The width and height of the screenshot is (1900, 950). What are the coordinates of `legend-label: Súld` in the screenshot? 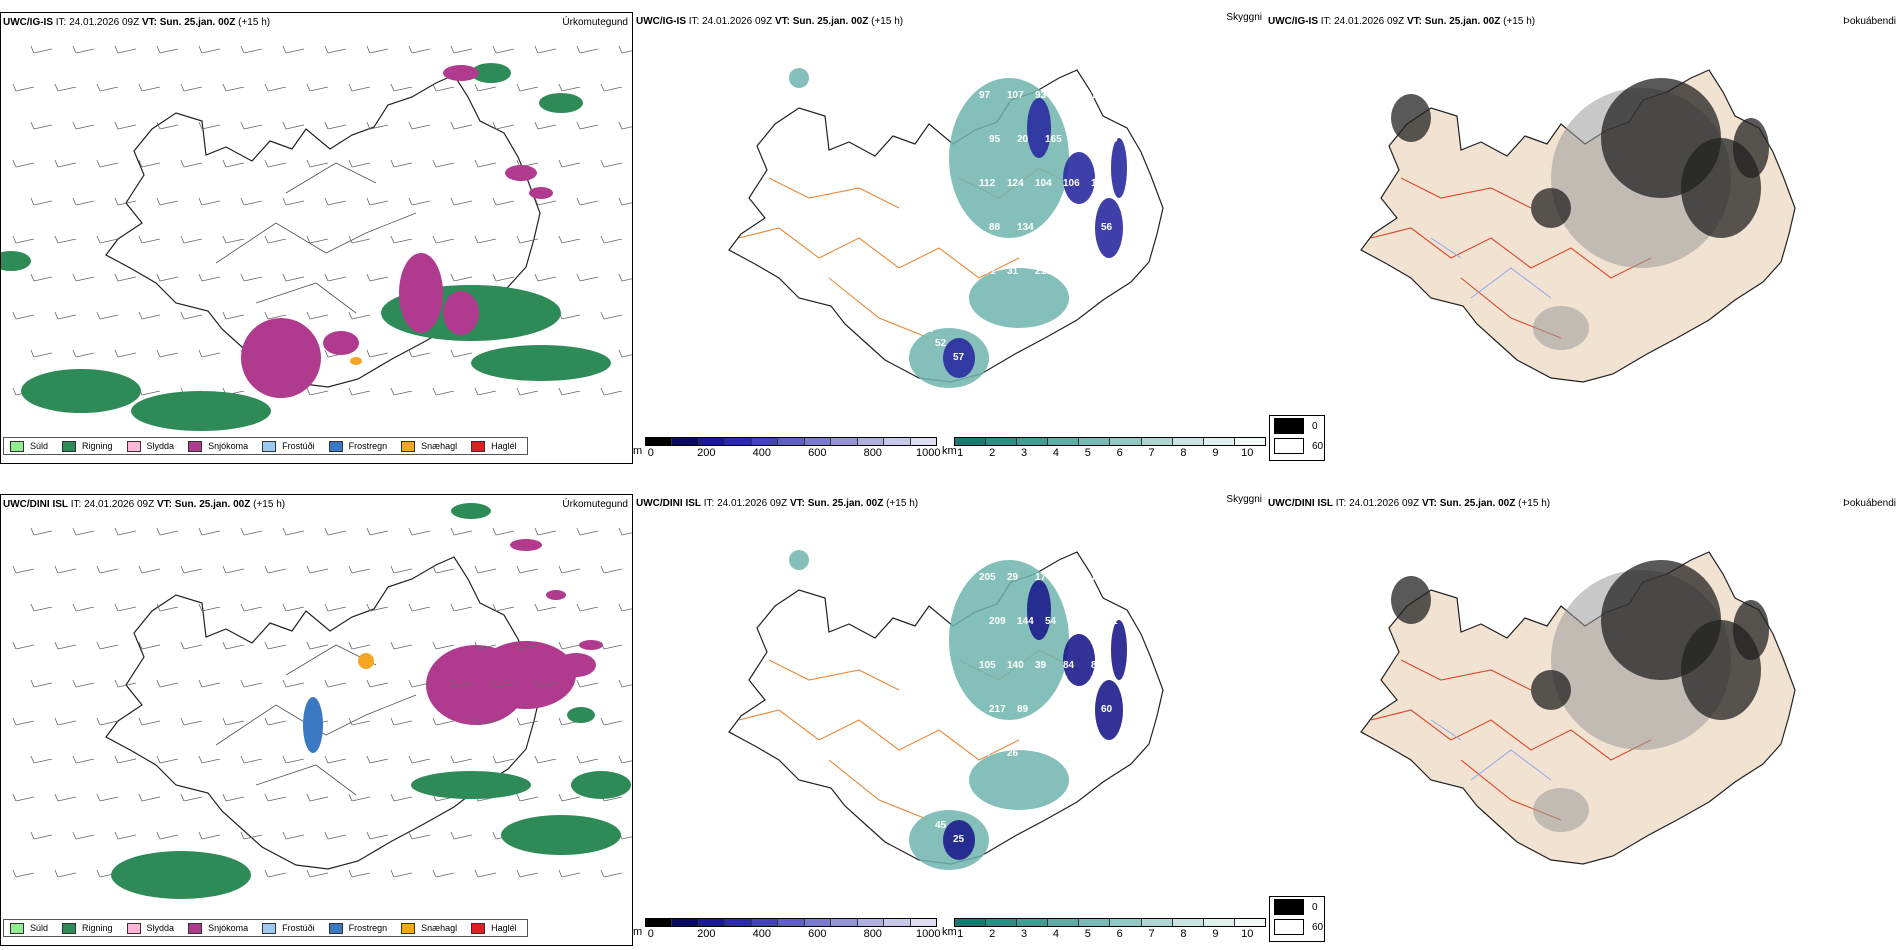 It's located at (39, 928).